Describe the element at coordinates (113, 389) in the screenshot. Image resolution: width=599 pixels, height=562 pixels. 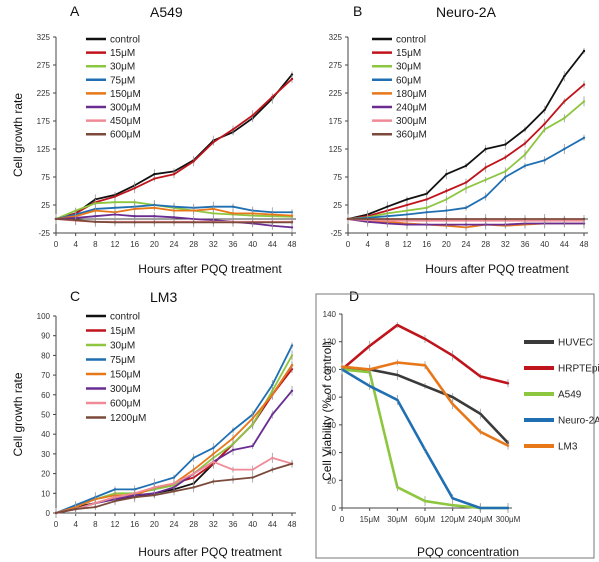
I see `legend-entry: 300μM` at that location.